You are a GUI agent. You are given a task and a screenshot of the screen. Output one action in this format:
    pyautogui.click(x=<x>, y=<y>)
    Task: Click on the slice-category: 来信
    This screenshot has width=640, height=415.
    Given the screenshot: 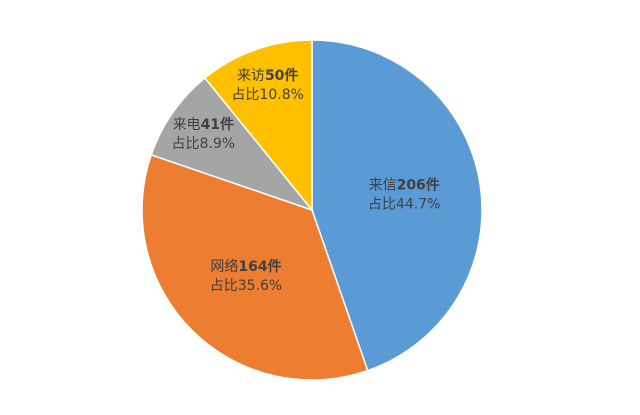 What is the action you would take?
    pyautogui.click(x=383, y=185)
    